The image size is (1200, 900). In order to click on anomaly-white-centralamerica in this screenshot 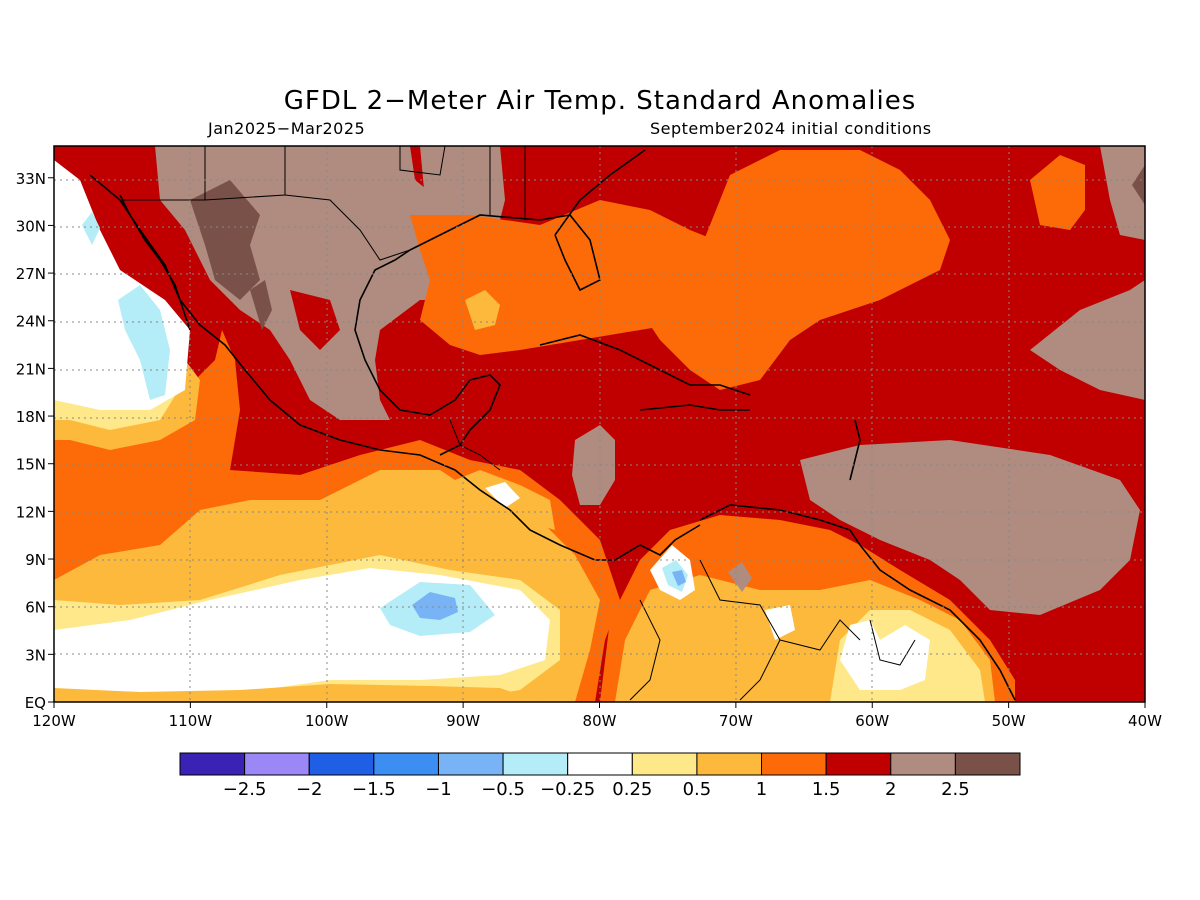, I will do `click(502, 495)`.